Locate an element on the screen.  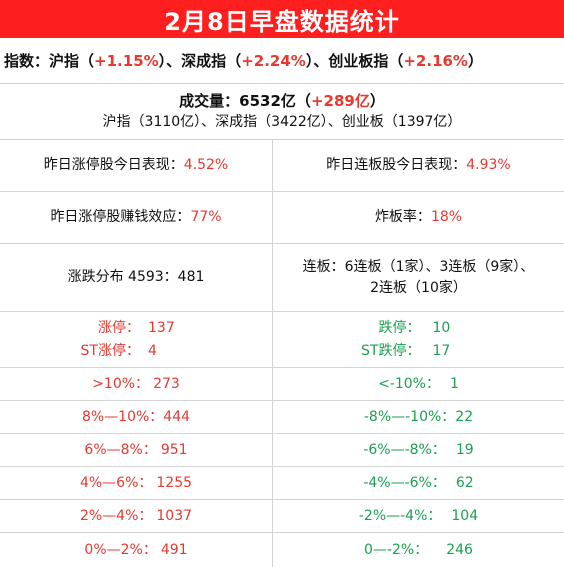
range-up-value: 951 is located at coordinates (174, 449).